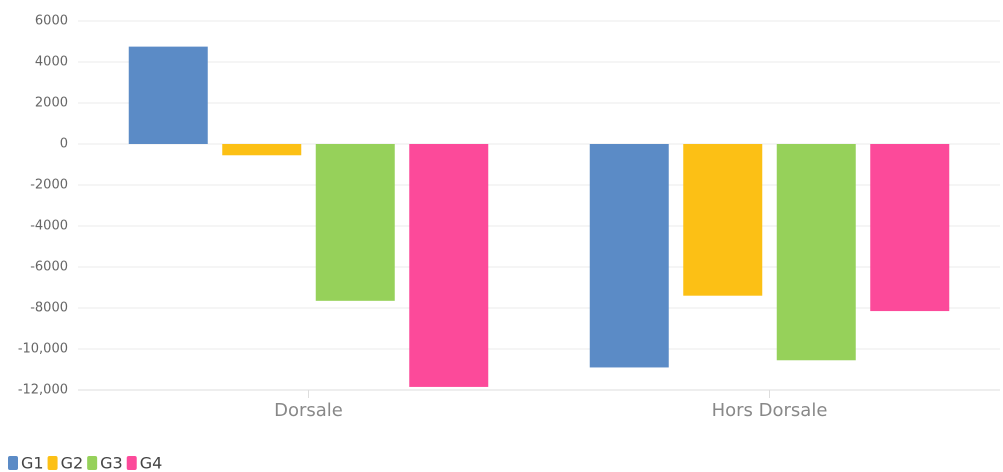 The width and height of the screenshot is (1003, 472). Describe the element at coordinates (111, 463) in the screenshot. I see `legend-label: G3` at that location.